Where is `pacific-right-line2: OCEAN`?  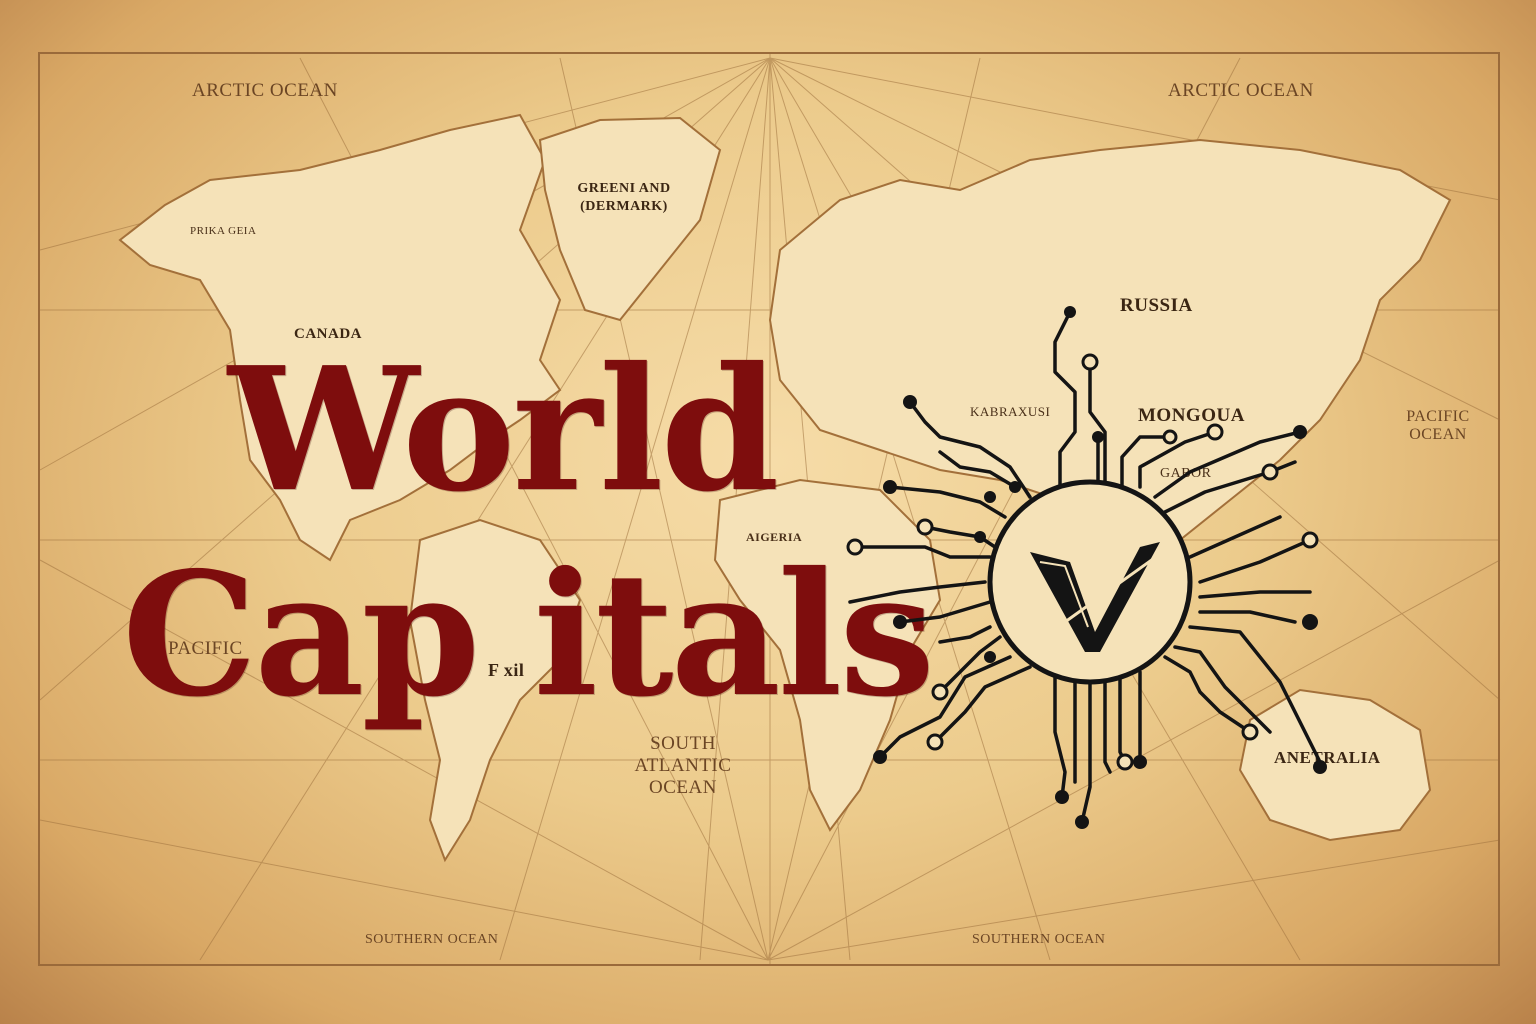
pacific-right-line2: OCEAN is located at coordinates (1438, 434).